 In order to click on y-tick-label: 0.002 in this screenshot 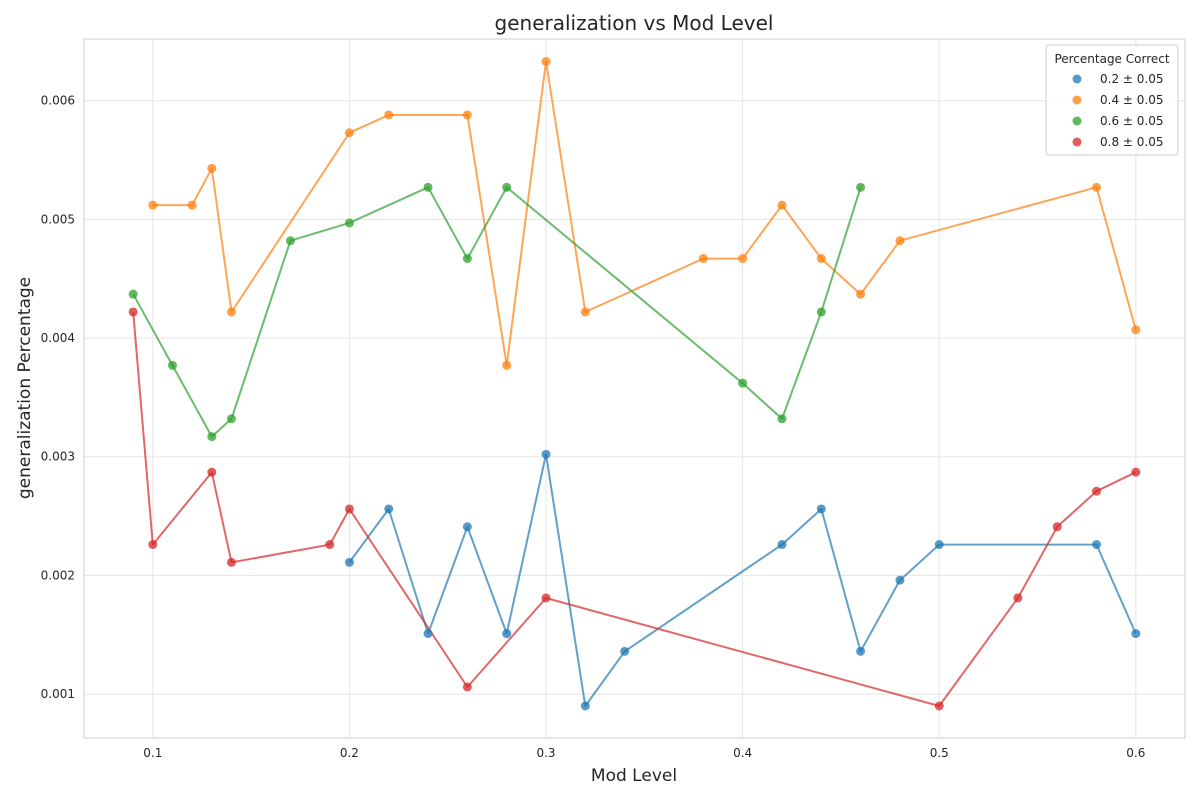, I will do `click(58, 575)`.